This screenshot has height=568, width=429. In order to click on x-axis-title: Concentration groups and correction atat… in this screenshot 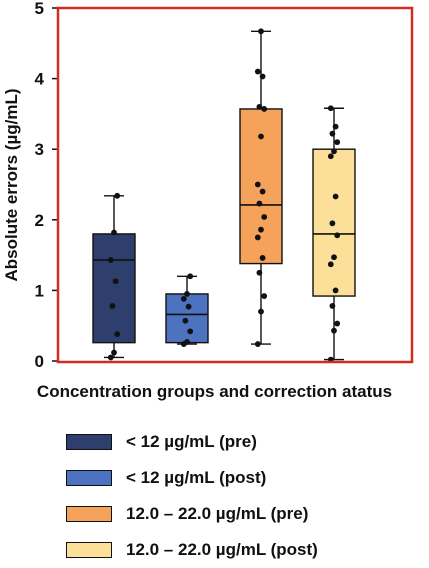, I will do `click(214, 391)`.